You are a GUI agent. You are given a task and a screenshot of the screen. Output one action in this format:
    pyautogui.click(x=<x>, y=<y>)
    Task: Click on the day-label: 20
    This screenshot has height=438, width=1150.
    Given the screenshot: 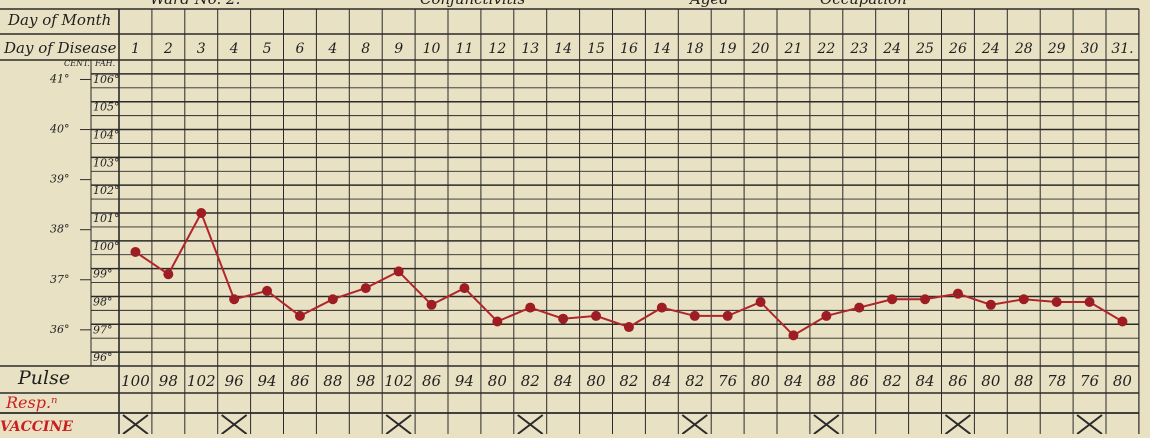 What is the action you would take?
    pyautogui.click(x=760, y=49)
    